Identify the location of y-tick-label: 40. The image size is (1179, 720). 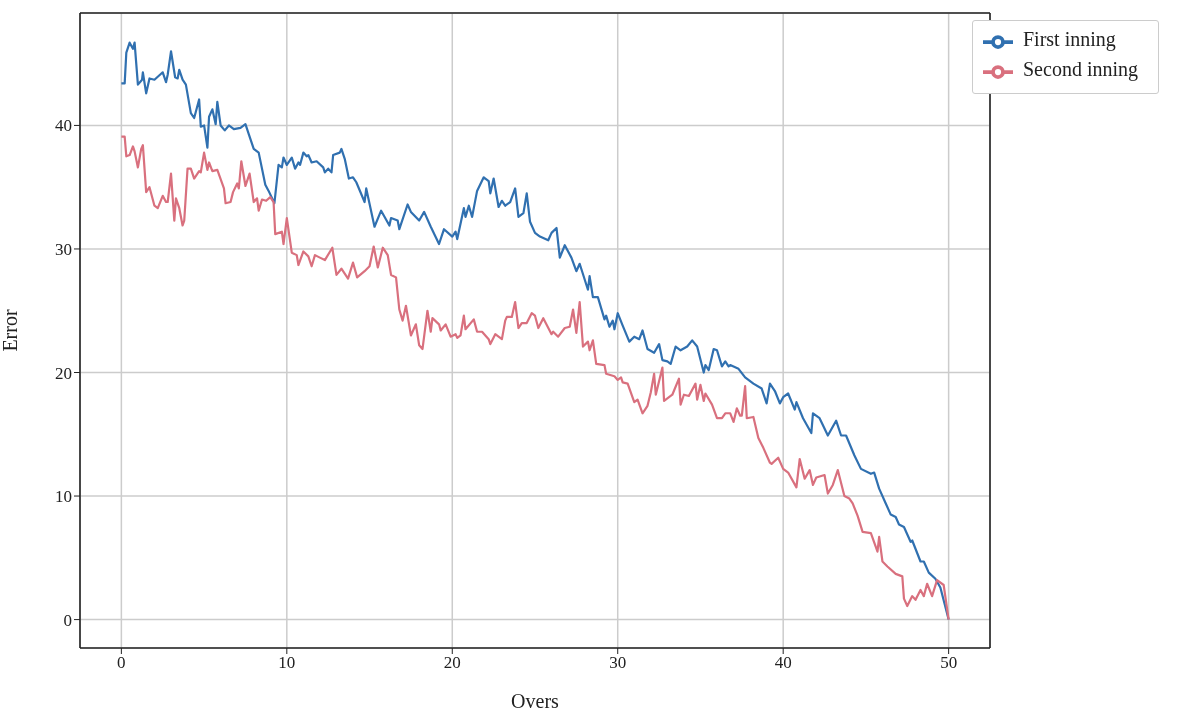
(63, 126).